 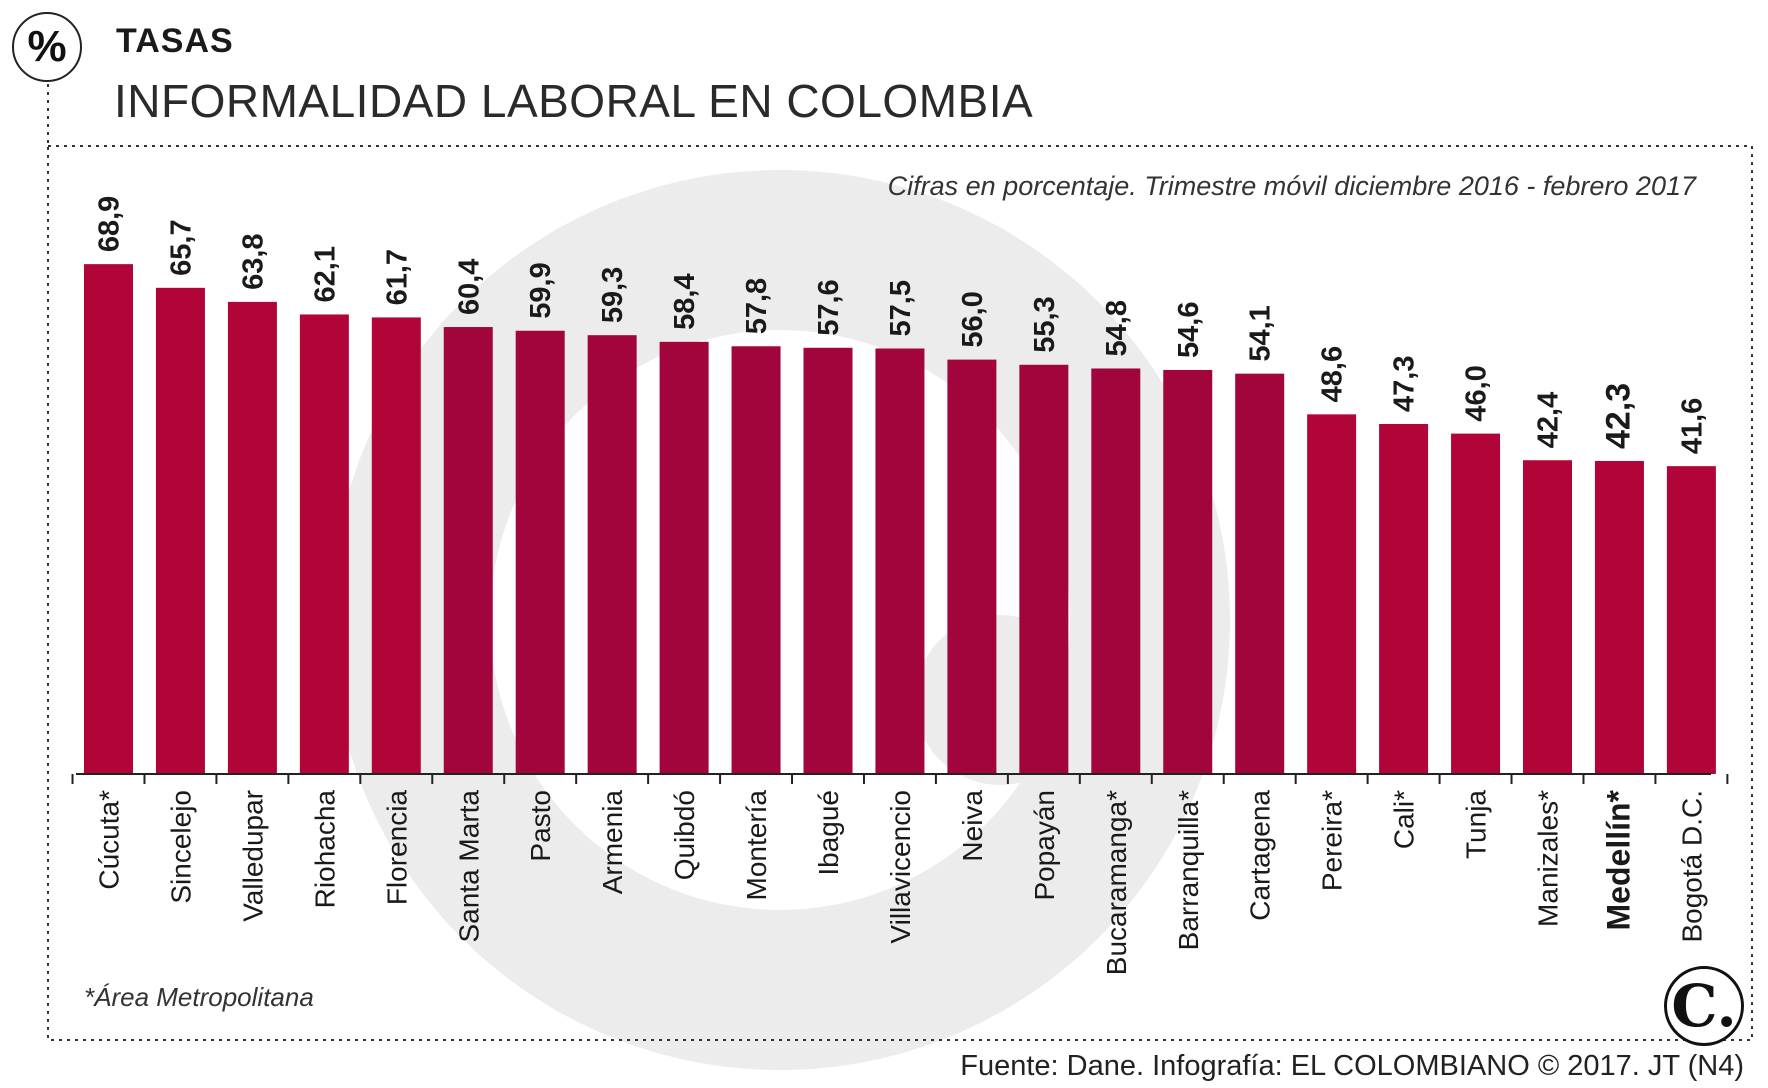 What do you see at coordinates (109, 840) in the screenshot?
I see `category-label: Cúcuta*` at bounding box center [109, 840].